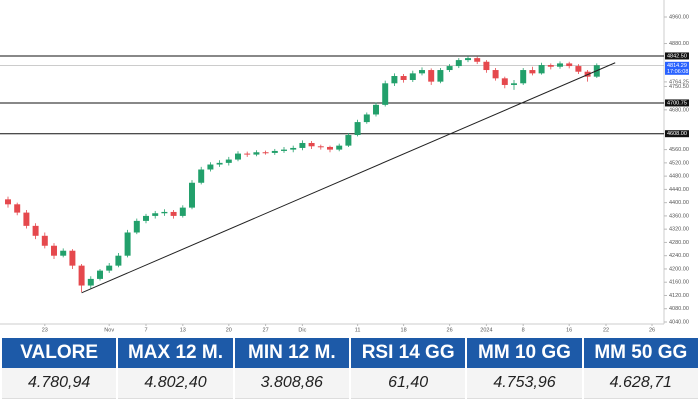 Image resolution: width=700 pixels, height=400 pixels. I want to click on level-label: 4700.75, so click(677, 103).